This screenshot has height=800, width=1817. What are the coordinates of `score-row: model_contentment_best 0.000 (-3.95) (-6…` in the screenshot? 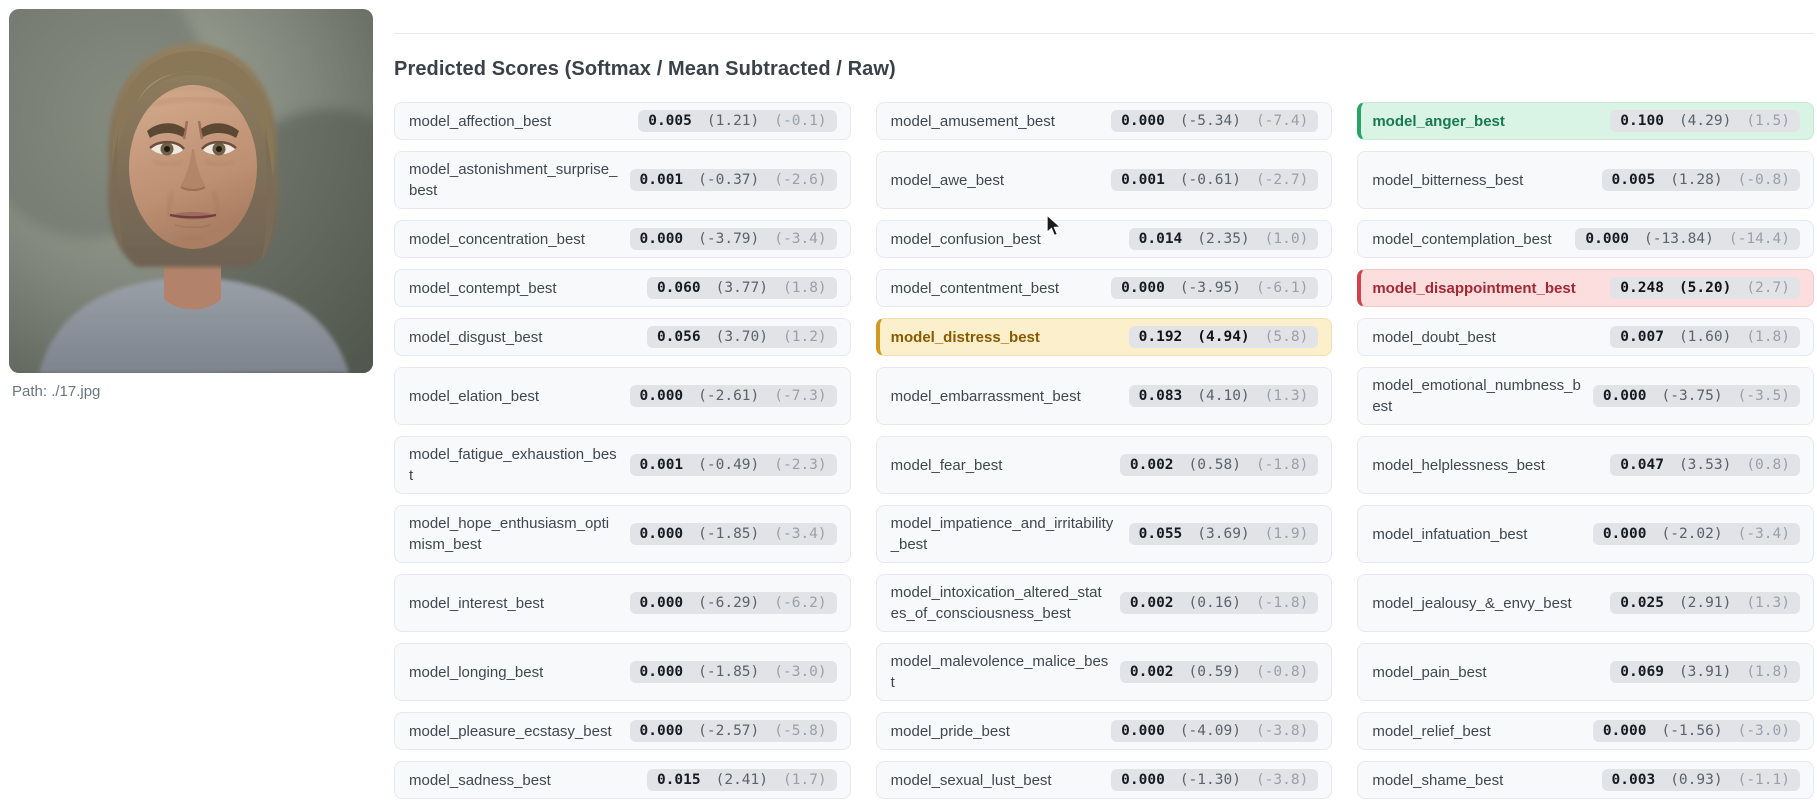 It's located at (1104, 288).